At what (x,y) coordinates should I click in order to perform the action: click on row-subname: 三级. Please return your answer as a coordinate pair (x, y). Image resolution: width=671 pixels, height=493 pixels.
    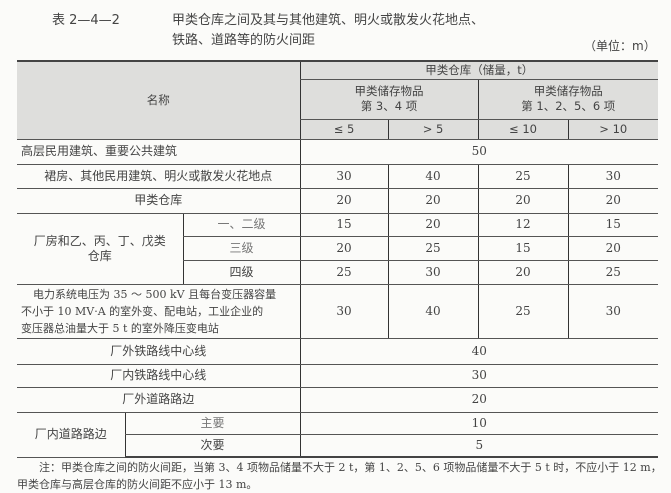
    Looking at the image, I should click on (241, 248).